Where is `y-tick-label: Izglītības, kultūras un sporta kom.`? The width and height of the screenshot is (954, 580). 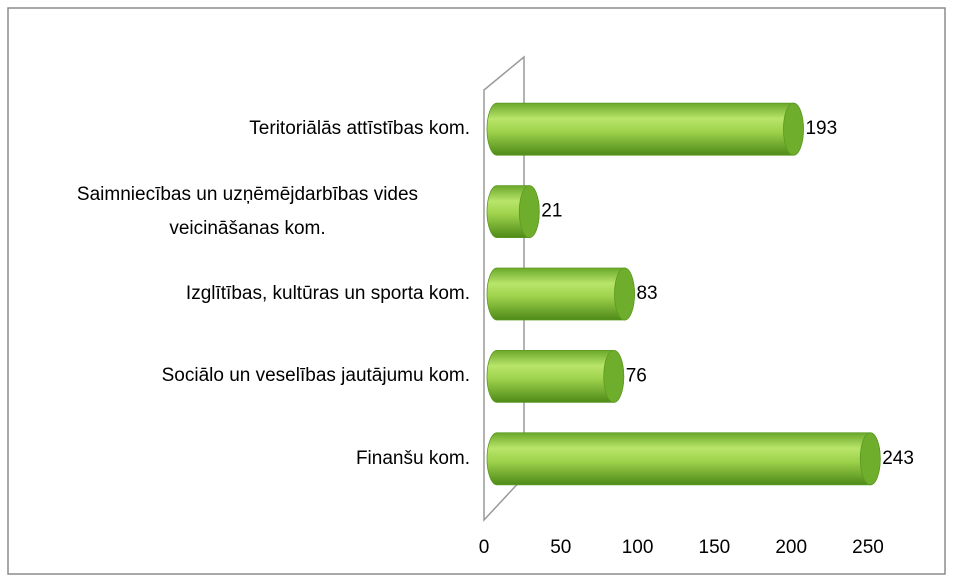
y-tick-label: Izglītības, kultūras un sporta kom. is located at coordinates (327, 293).